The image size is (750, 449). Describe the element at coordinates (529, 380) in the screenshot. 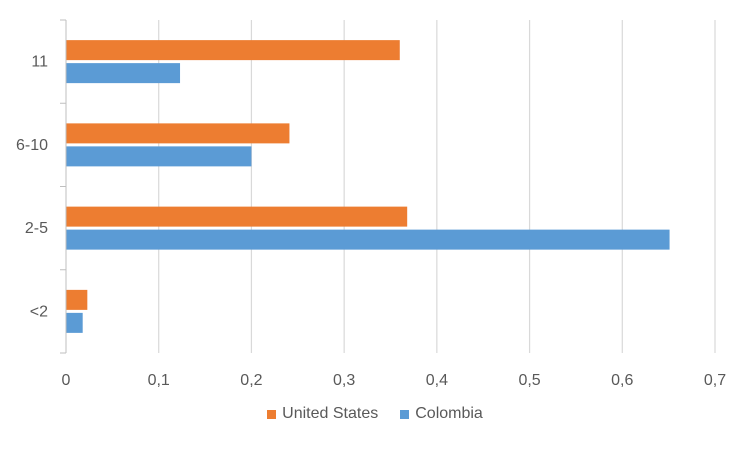

I see `x-tick-label: 0,5` at that location.